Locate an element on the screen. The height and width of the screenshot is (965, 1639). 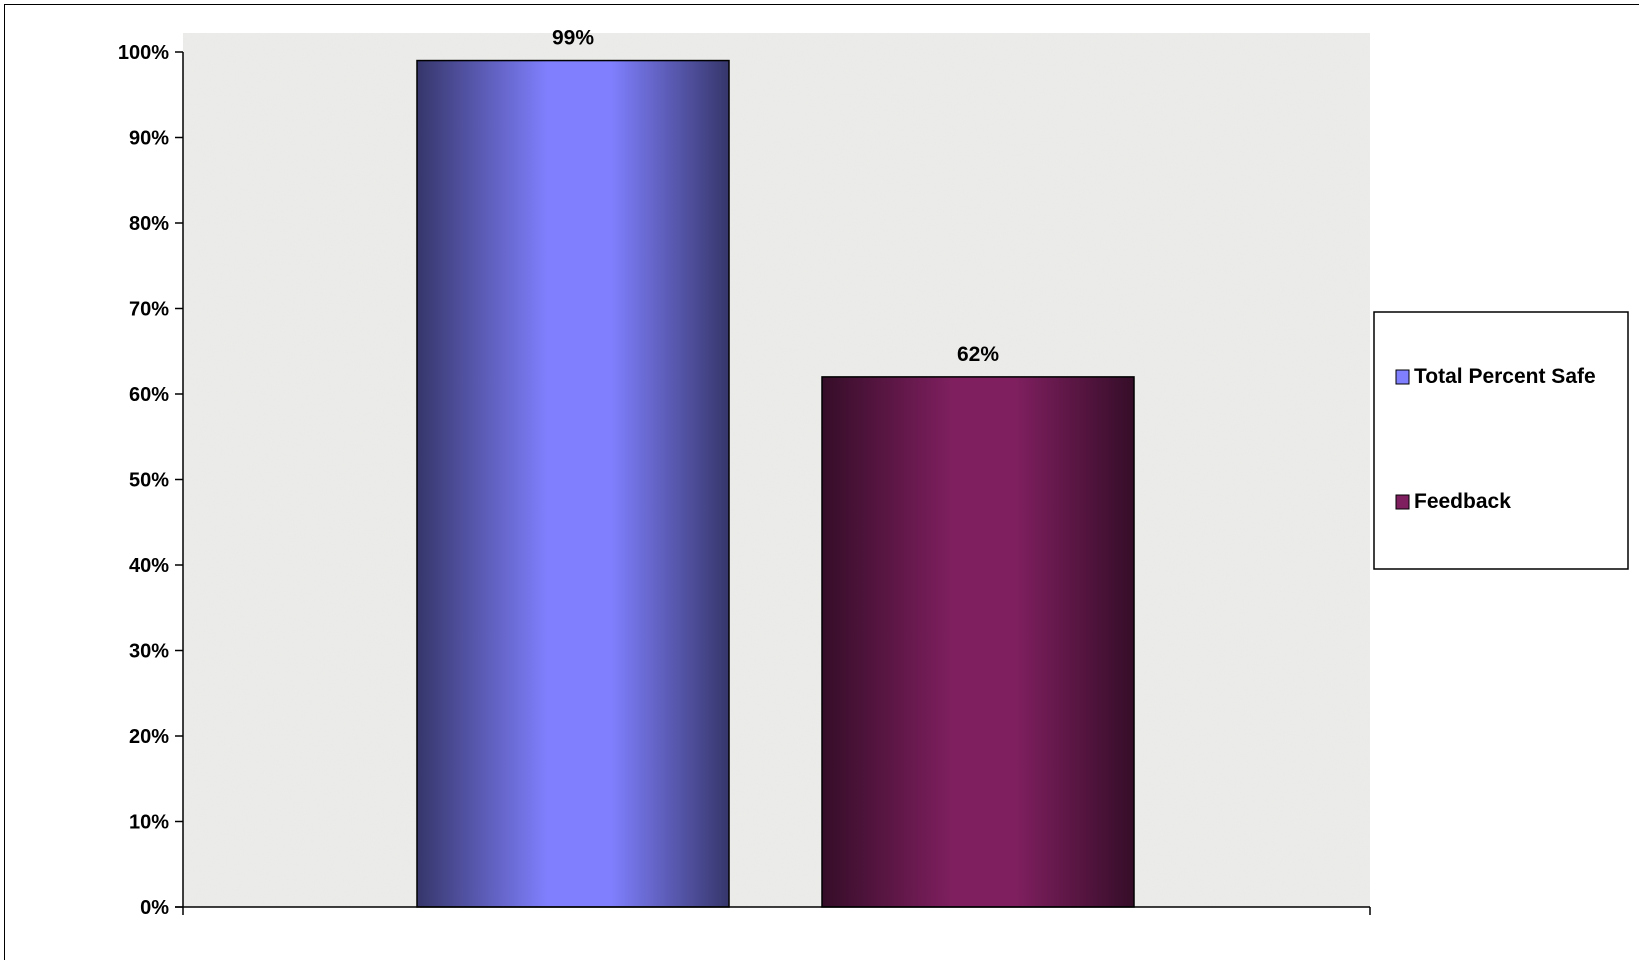
y-tick-label: 50% is located at coordinates (149, 481).